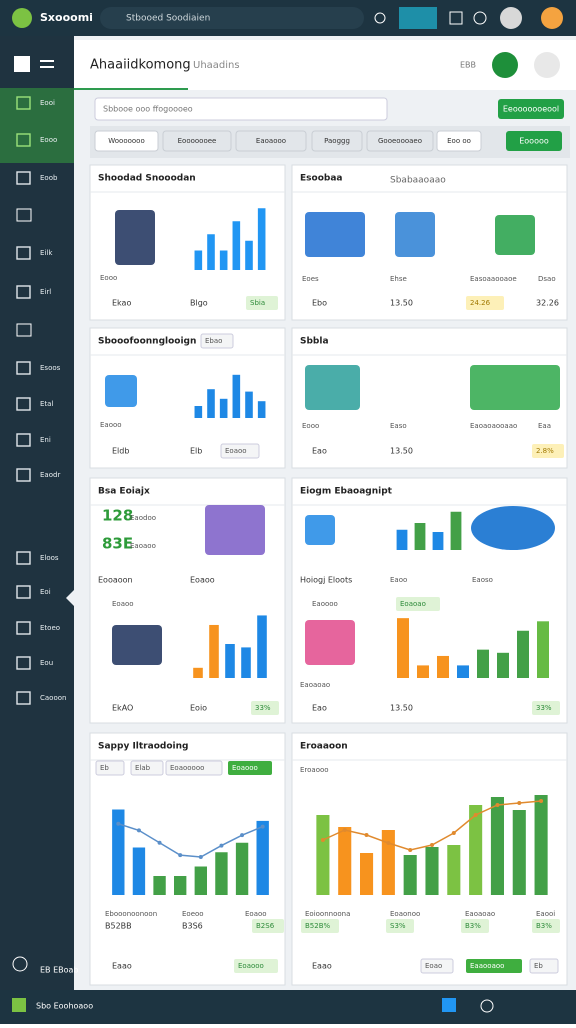 The height and width of the screenshot is (1028, 576). I want to click on top-button, so click(418, 18).